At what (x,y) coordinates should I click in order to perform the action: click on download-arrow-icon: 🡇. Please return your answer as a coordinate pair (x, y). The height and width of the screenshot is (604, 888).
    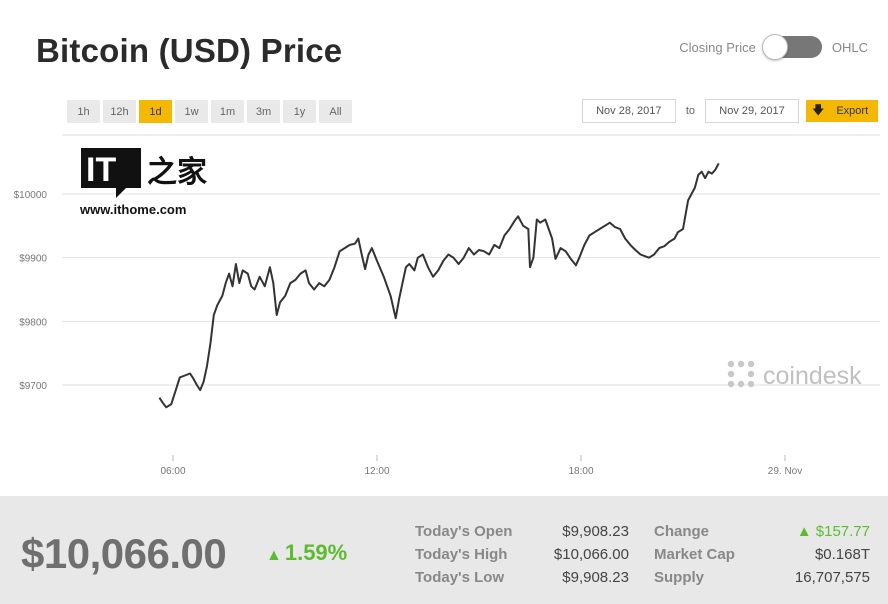
    Looking at the image, I should click on (818, 109).